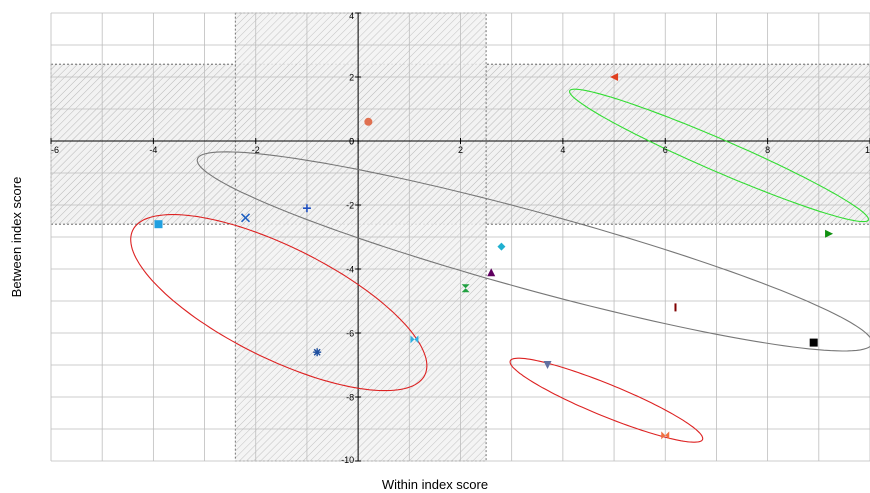  I want to click on data-point-asterisk, so click(317, 352).